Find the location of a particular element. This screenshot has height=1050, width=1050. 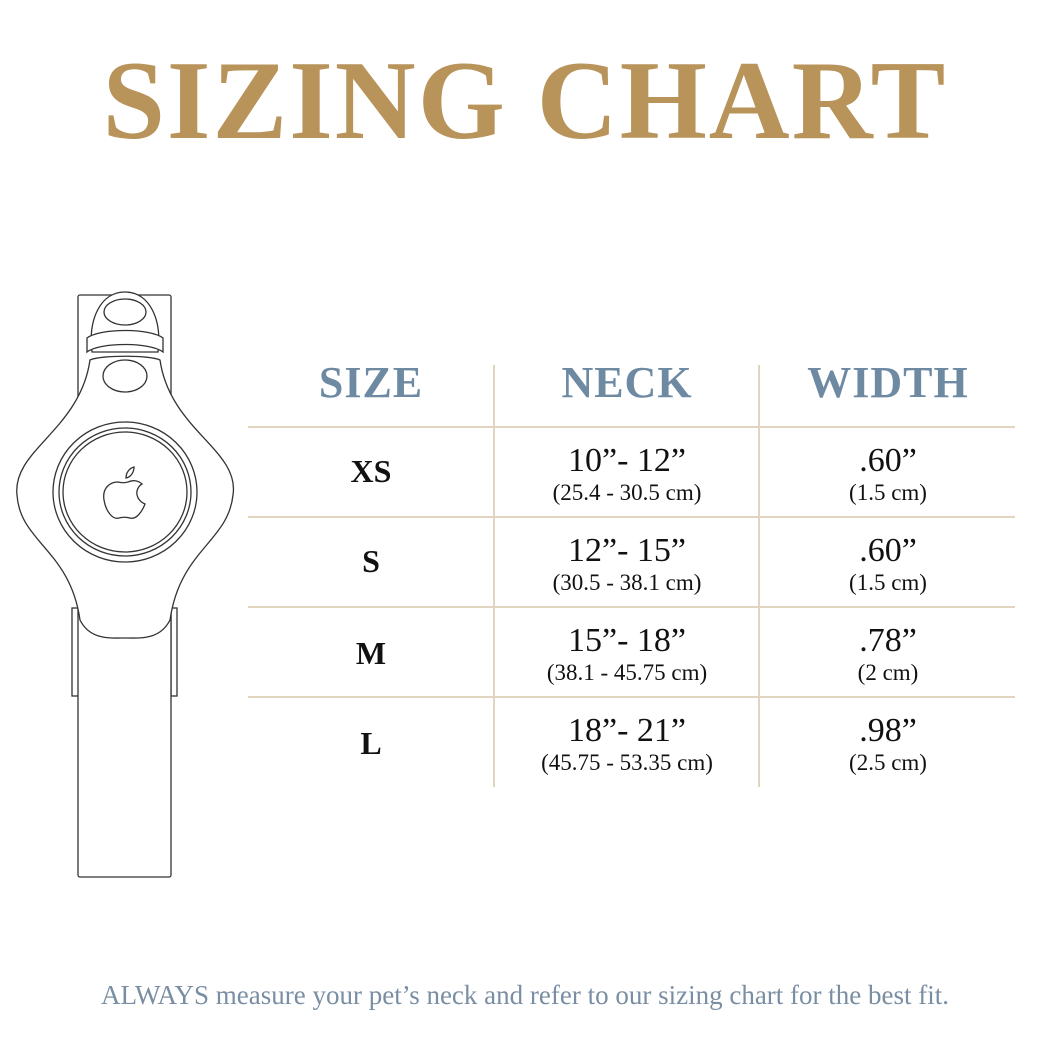

header-size: SIZE is located at coordinates (371, 382).